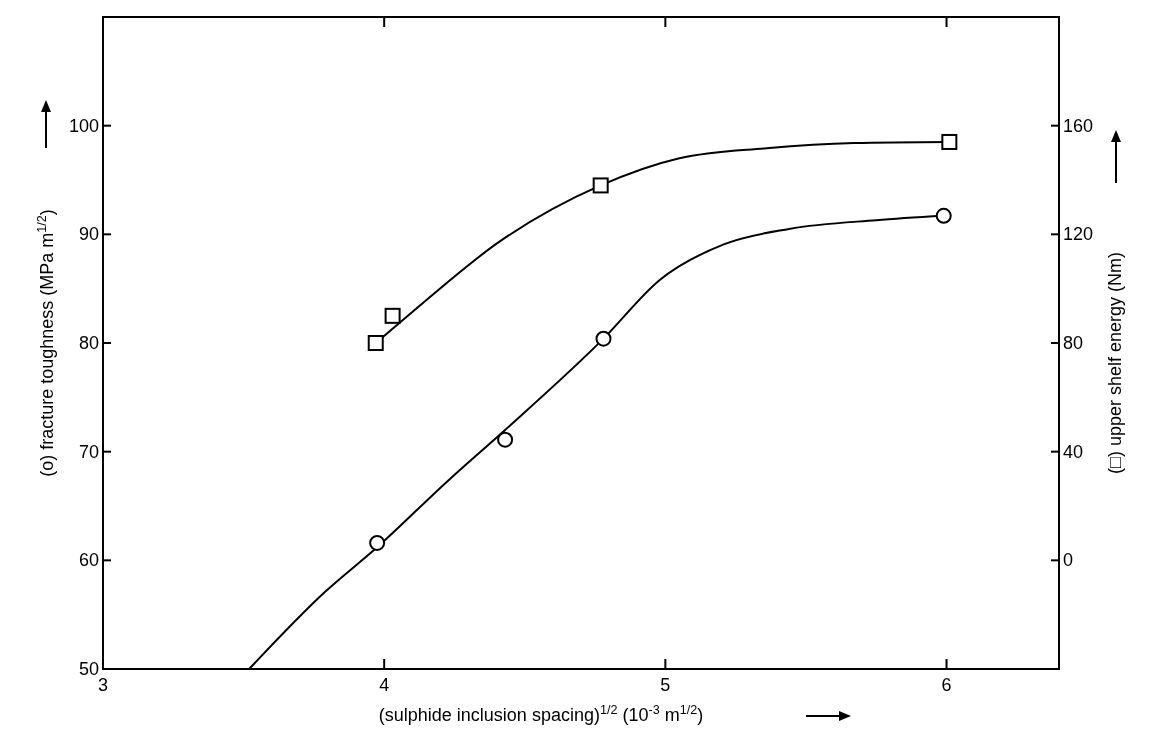 Image resolution: width=1152 pixels, height=747 pixels. What do you see at coordinates (541, 714) in the screenshot?
I see `x-axis-title: (sulphide inclusion spacing)$^{1/2}$ (10$^{-3}$ m$^{1/2}$)` at bounding box center [541, 714].